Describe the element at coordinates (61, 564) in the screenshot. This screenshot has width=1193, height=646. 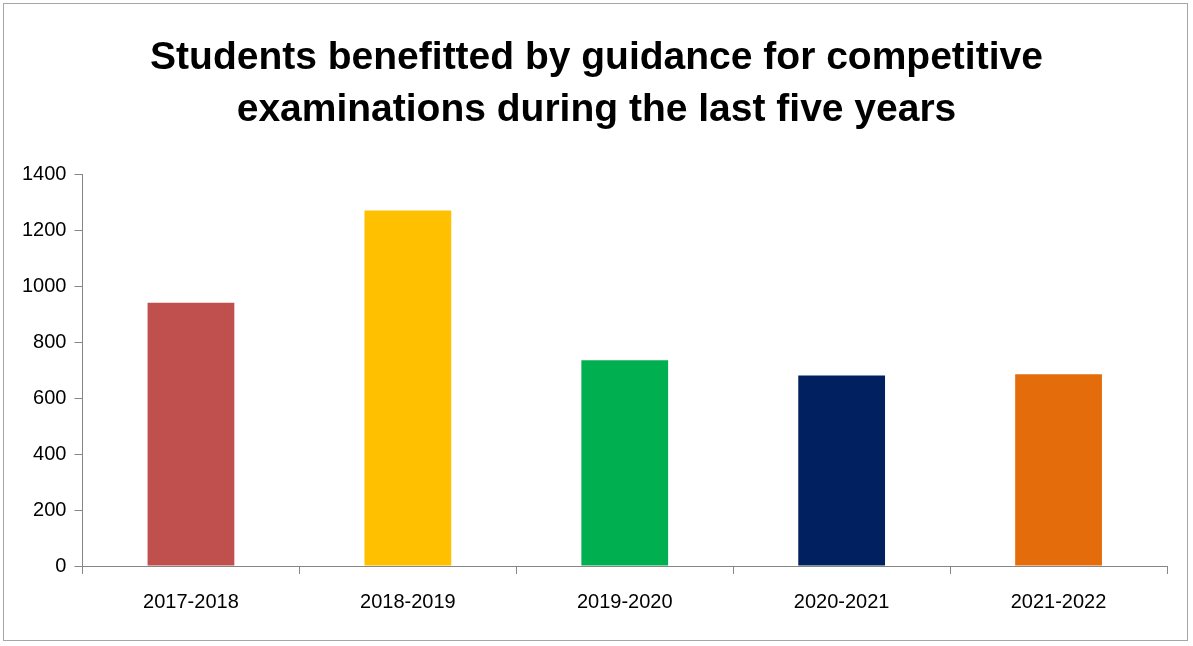
I see `y-tick-label: 0` at that location.